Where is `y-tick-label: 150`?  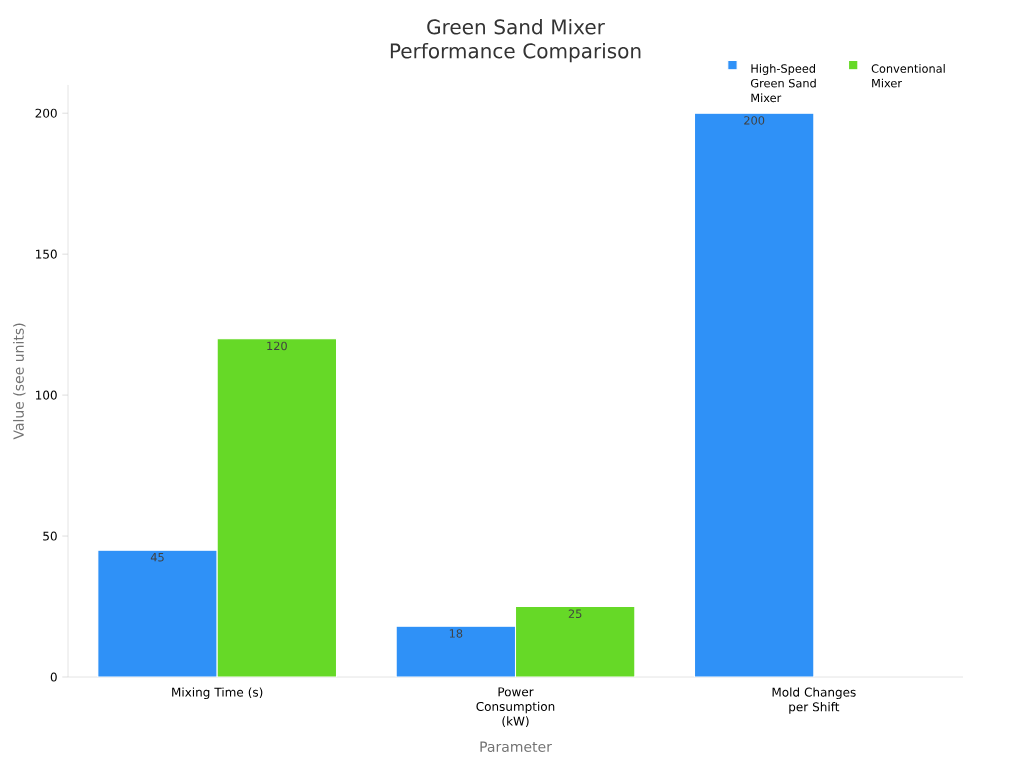
y-tick-label: 150 is located at coordinates (46, 254).